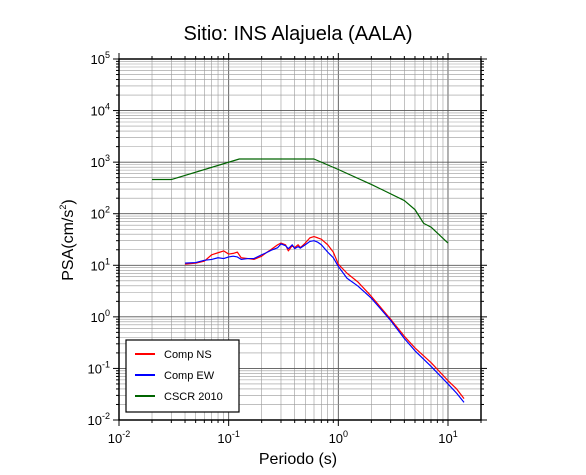 This screenshot has height=475, width=586. What do you see at coordinates (188, 355) in the screenshot?
I see `legend-label-comp-ns: Comp NS` at bounding box center [188, 355].